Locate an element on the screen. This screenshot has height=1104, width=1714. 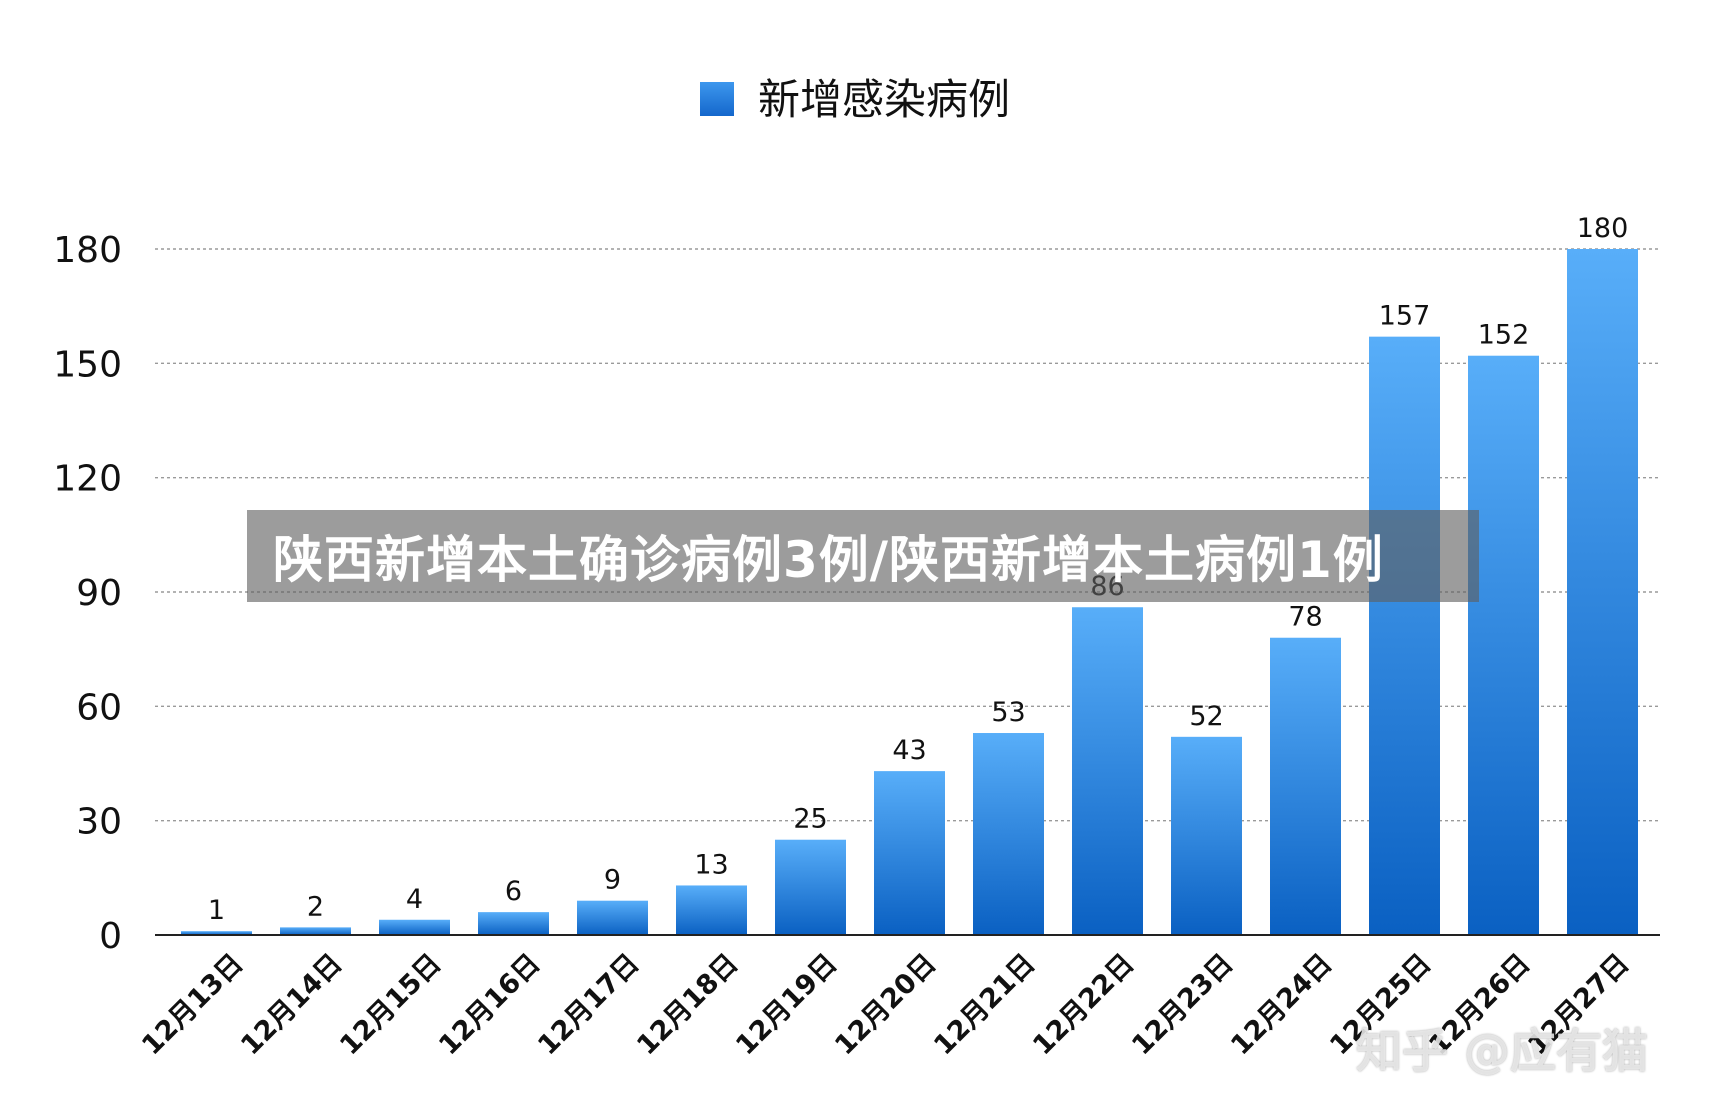
x-tick-label: 12月14日 is located at coordinates (291, 1004).